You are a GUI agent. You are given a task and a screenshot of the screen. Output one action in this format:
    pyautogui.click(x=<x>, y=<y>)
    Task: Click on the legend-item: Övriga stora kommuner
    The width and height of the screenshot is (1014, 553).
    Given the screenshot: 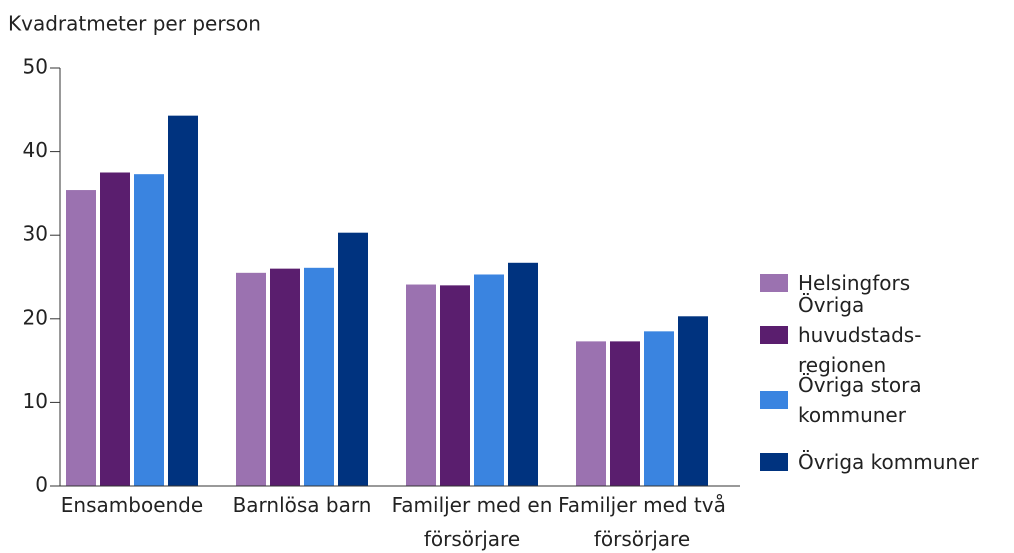 What is the action you would take?
    pyautogui.click(x=885, y=400)
    